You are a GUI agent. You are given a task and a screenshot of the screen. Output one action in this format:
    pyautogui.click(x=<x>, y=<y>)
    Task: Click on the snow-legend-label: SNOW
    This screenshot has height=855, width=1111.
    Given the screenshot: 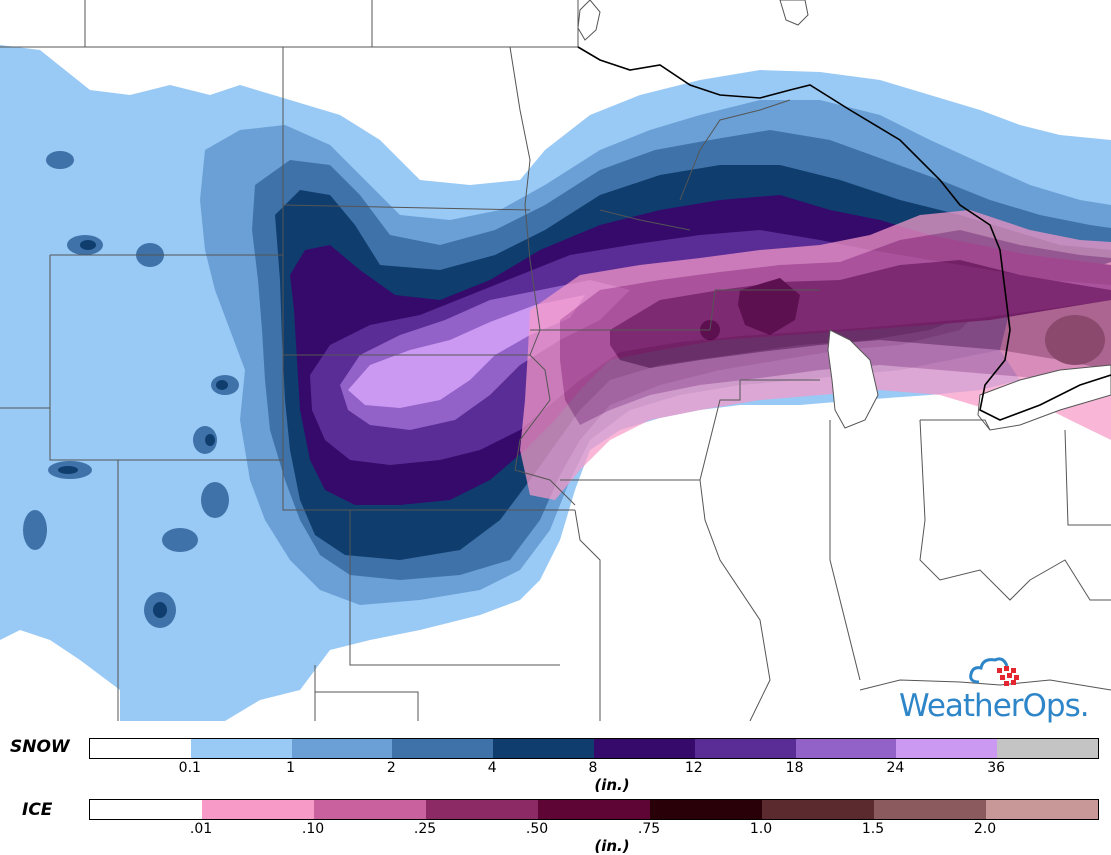 What is the action you would take?
    pyautogui.click(x=40, y=747)
    